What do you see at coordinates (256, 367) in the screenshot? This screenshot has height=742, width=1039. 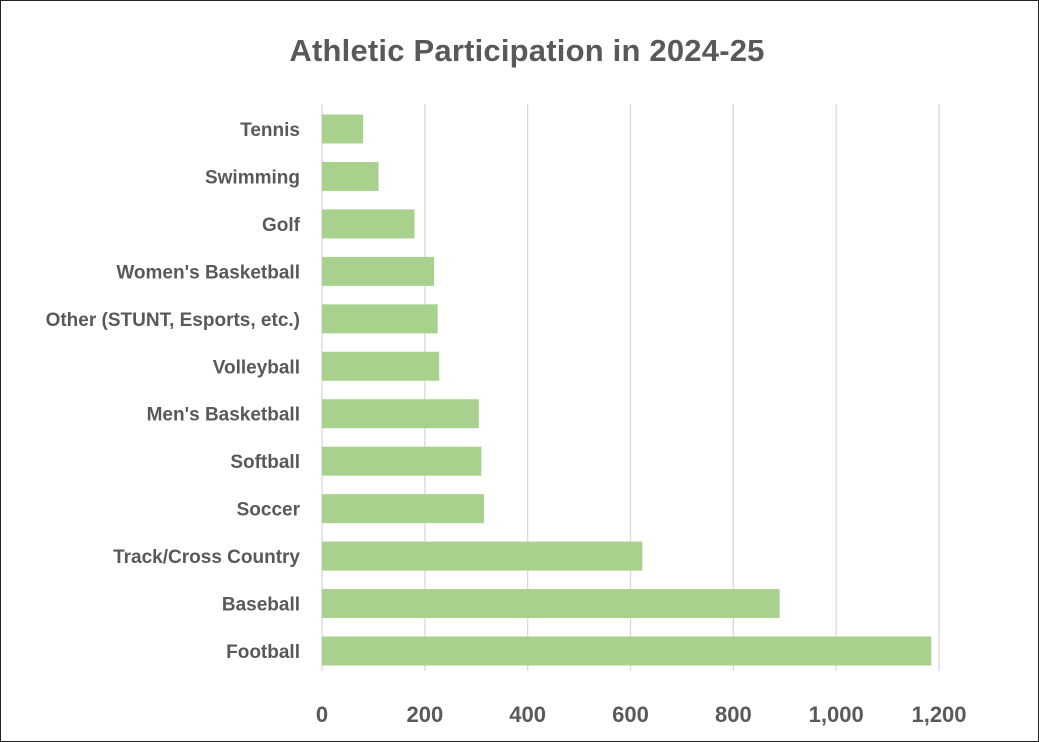 I see `category-label: Volleyball` at bounding box center [256, 367].